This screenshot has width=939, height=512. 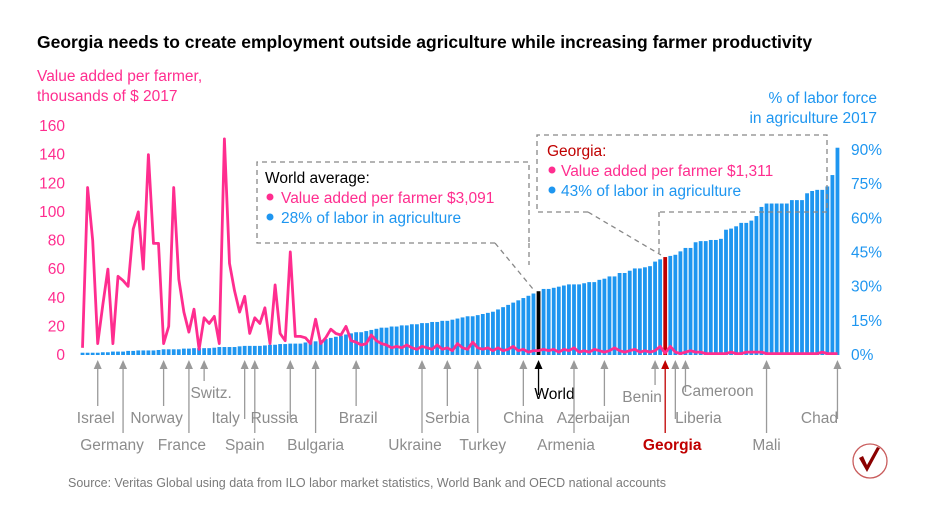 What do you see at coordinates (96, 418) in the screenshot?
I see `country-label: Israel` at bounding box center [96, 418].